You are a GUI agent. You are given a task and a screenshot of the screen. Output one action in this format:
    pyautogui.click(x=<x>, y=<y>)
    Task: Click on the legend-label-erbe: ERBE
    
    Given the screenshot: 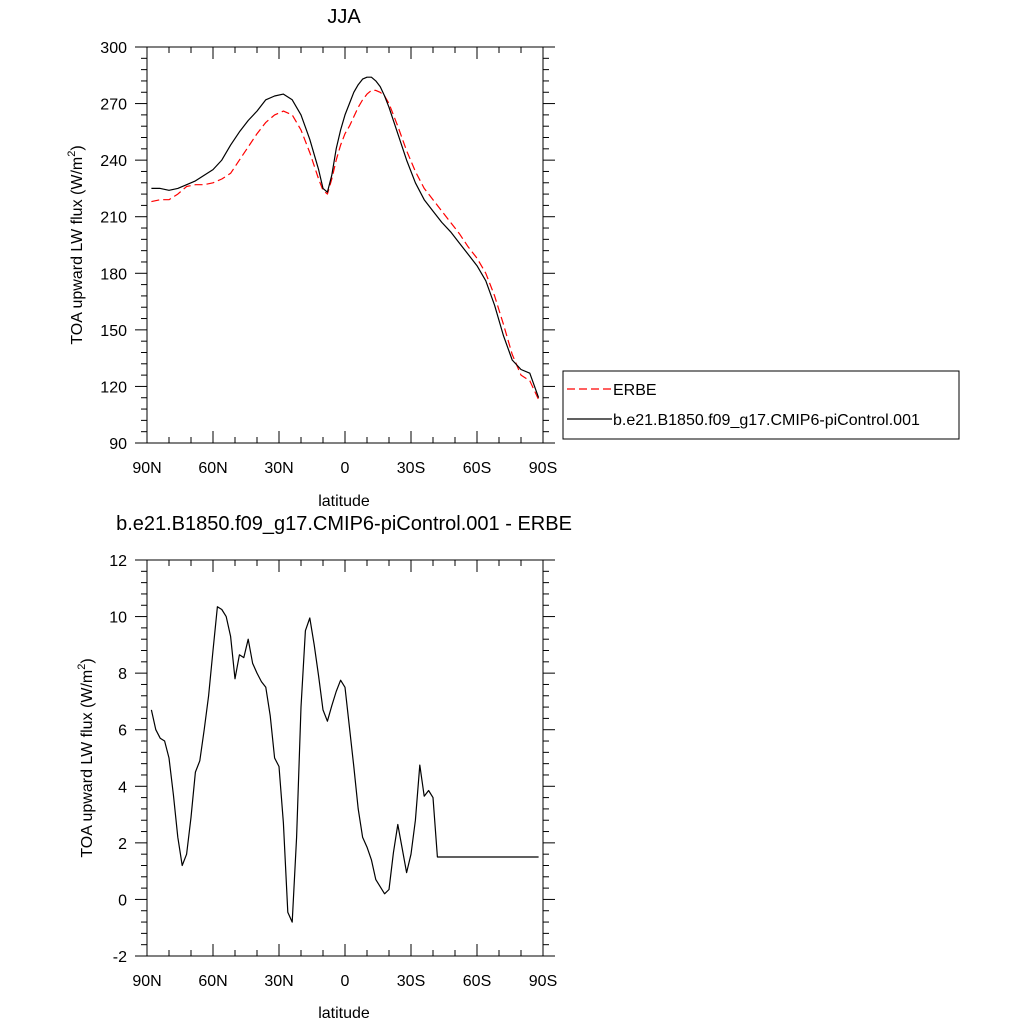 What is the action you would take?
    pyautogui.click(x=635, y=390)
    